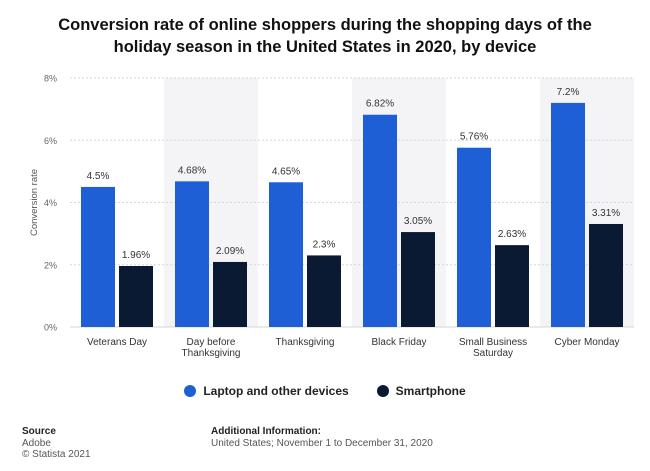 The width and height of the screenshot is (650, 471). Describe the element at coordinates (493, 342) in the screenshot. I see `x-tick-label: Small Business` at that location.